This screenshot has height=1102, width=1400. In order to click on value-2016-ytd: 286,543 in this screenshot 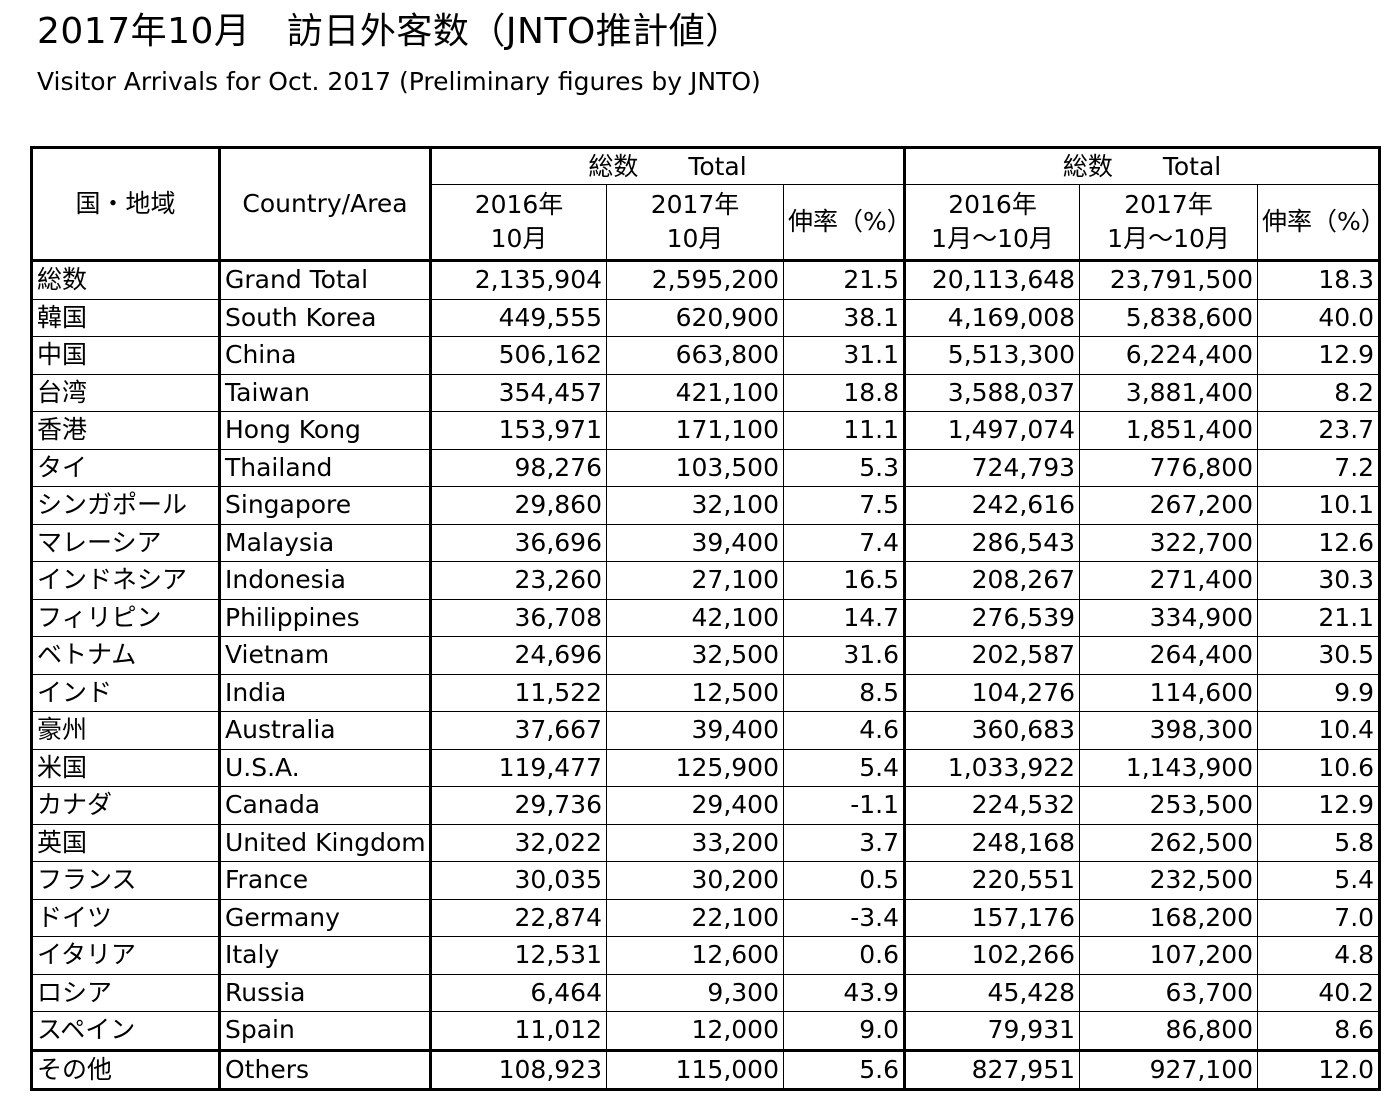, I will do `click(992, 542)`.